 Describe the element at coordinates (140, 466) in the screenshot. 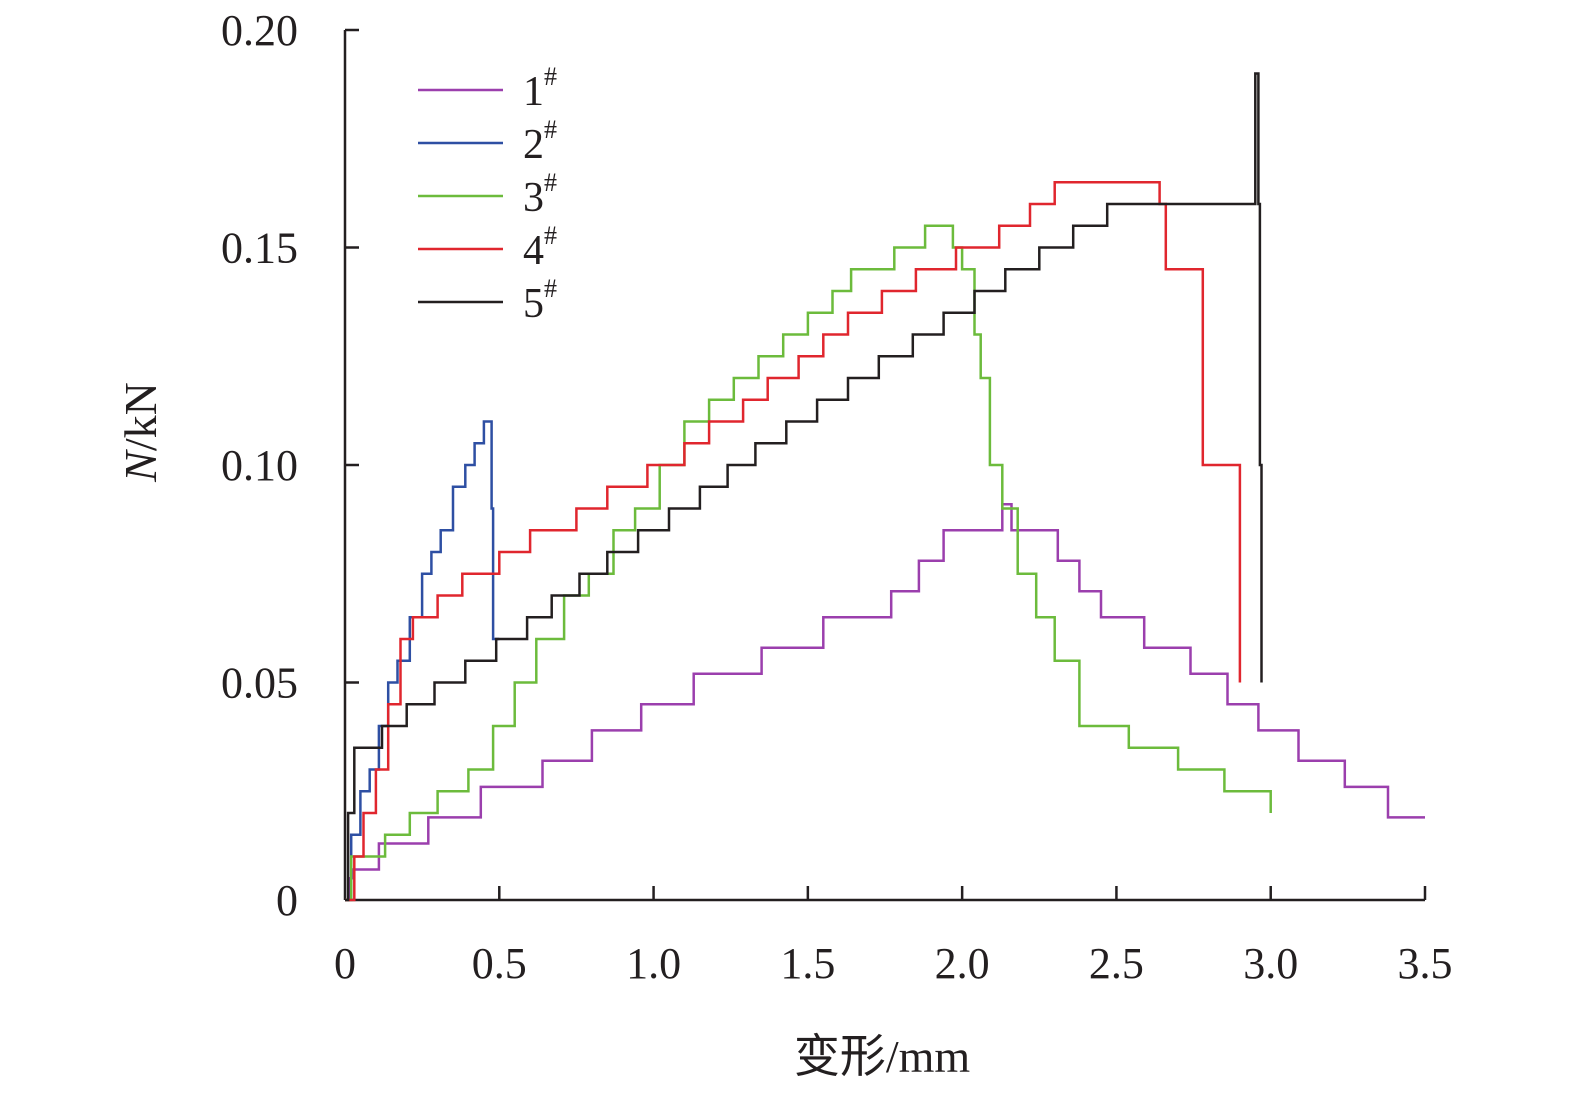

I see `y-axis-title-var: N` at that location.